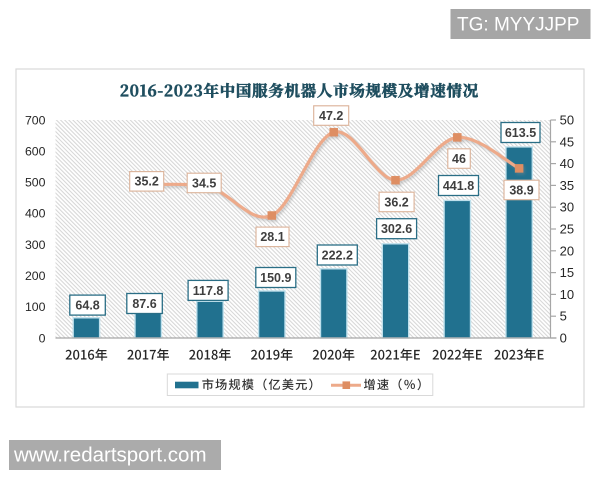  I want to click on svg-text: 613.5, so click(520, 133).